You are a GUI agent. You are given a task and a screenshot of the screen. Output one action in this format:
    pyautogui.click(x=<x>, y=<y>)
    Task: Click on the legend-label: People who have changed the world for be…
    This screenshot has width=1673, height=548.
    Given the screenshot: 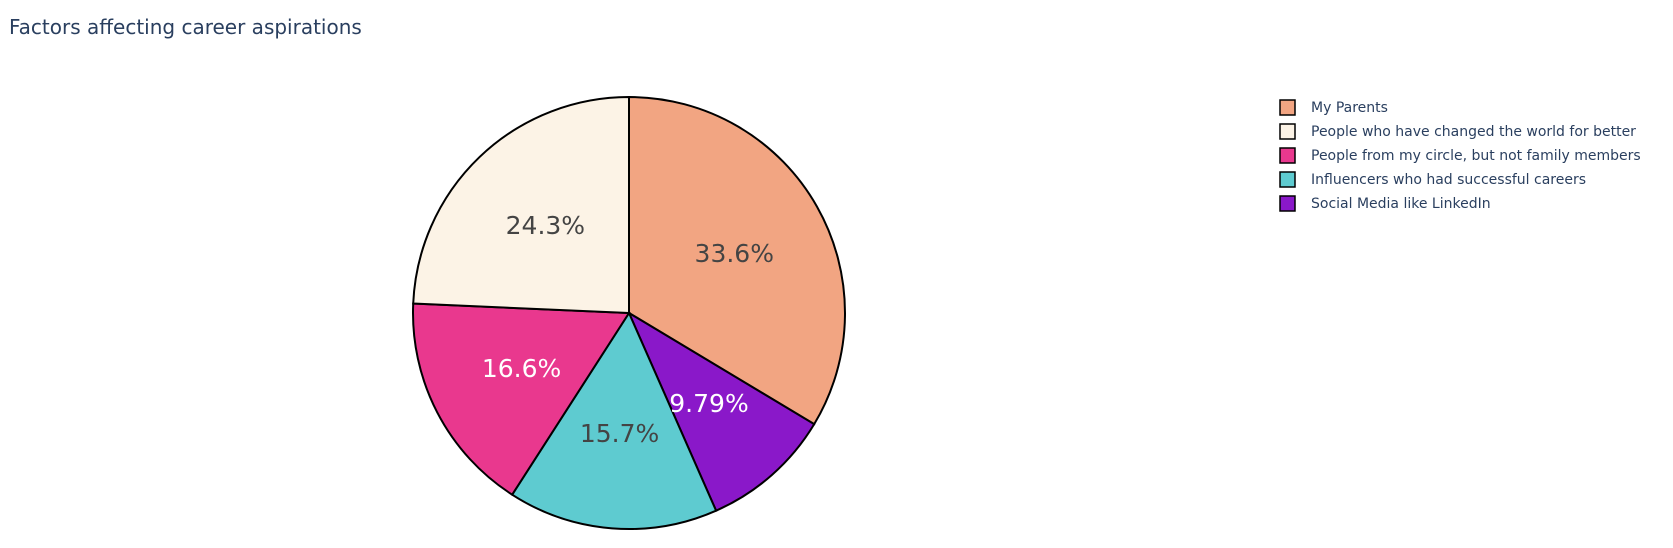 What is the action you would take?
    pyautogui.click(x=1473, y=132)
    